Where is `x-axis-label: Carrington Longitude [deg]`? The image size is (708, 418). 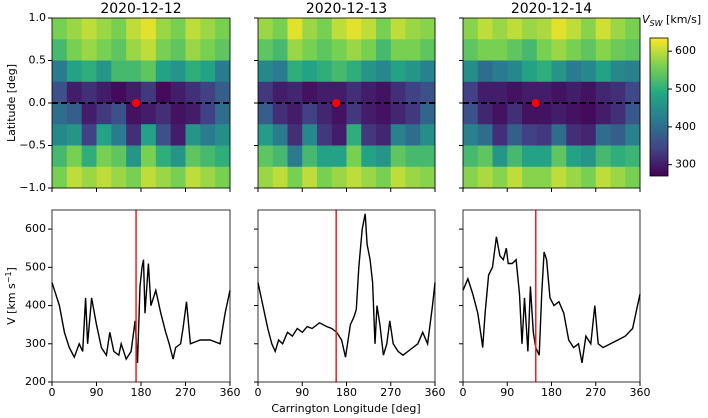 x-axis-label: Carrington Longitude [deg] is located at coordinates (345, 408).